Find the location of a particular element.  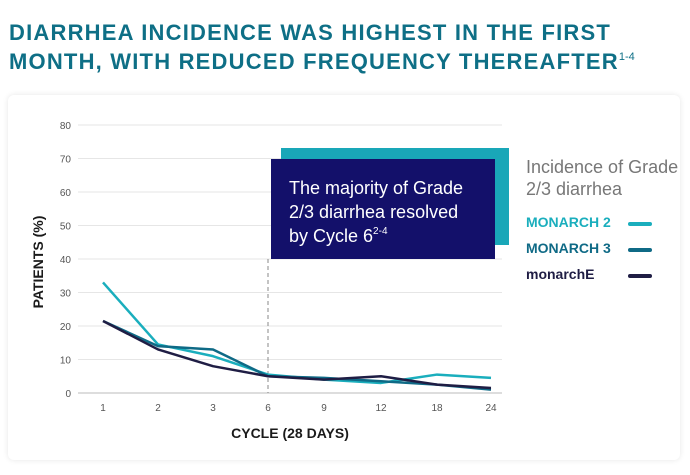

y-tick-label: 80 is located at coordinates (66, 126).